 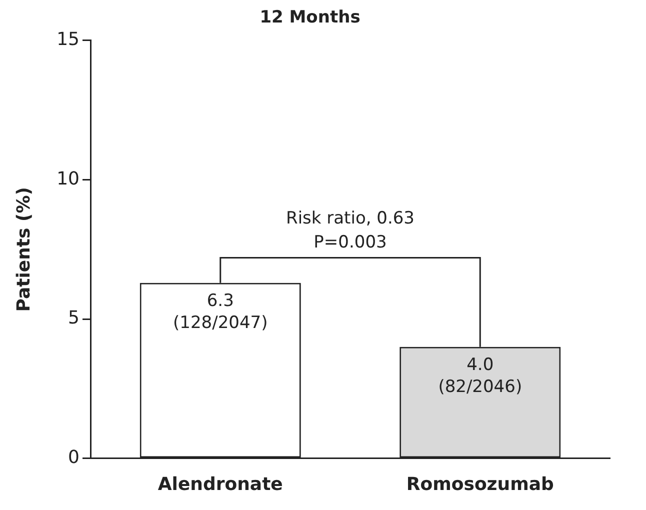 I want to click on chart-title: 12 Months, so click(x=310, y=18).